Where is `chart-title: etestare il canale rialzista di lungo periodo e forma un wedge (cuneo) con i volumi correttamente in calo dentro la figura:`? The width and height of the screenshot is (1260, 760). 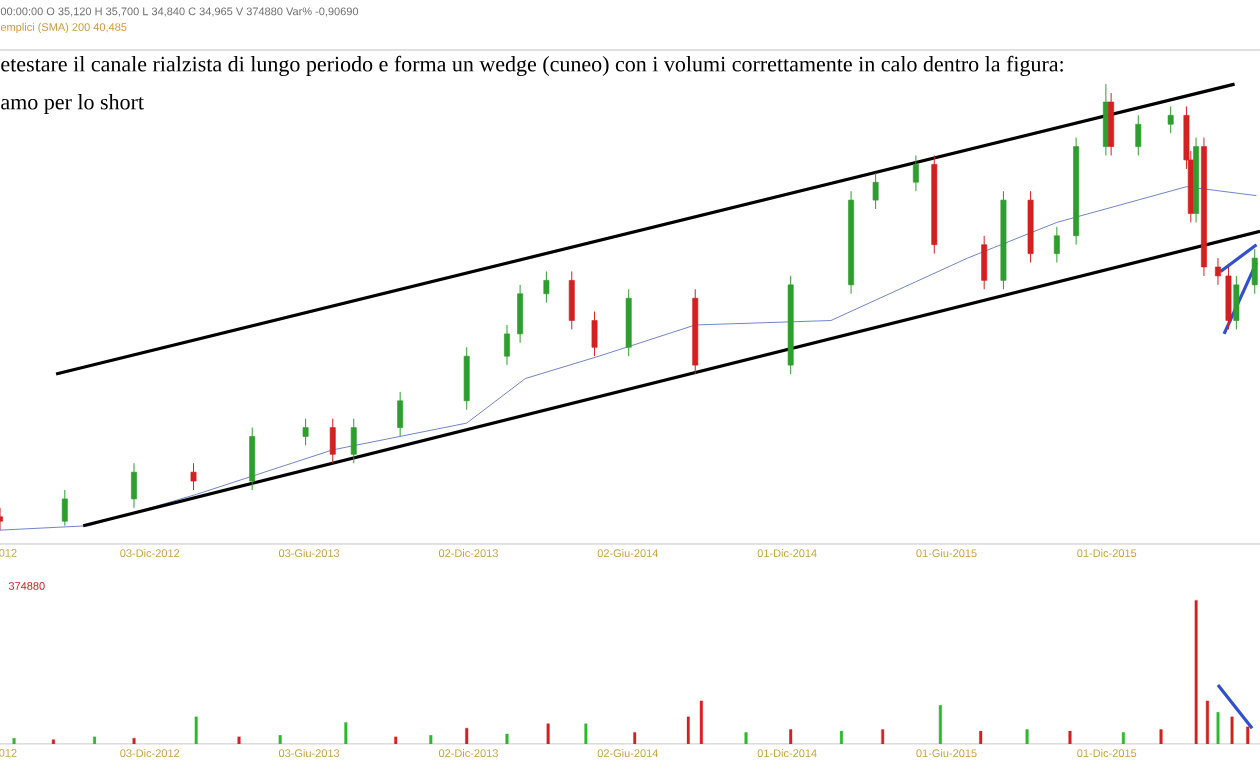 chart-title: etestare il canale rialzista di lungo periodo e forma un wedge (cuneo) con i volumi correttamente in calo dentro la figura: is located at coordinates (532, 66).